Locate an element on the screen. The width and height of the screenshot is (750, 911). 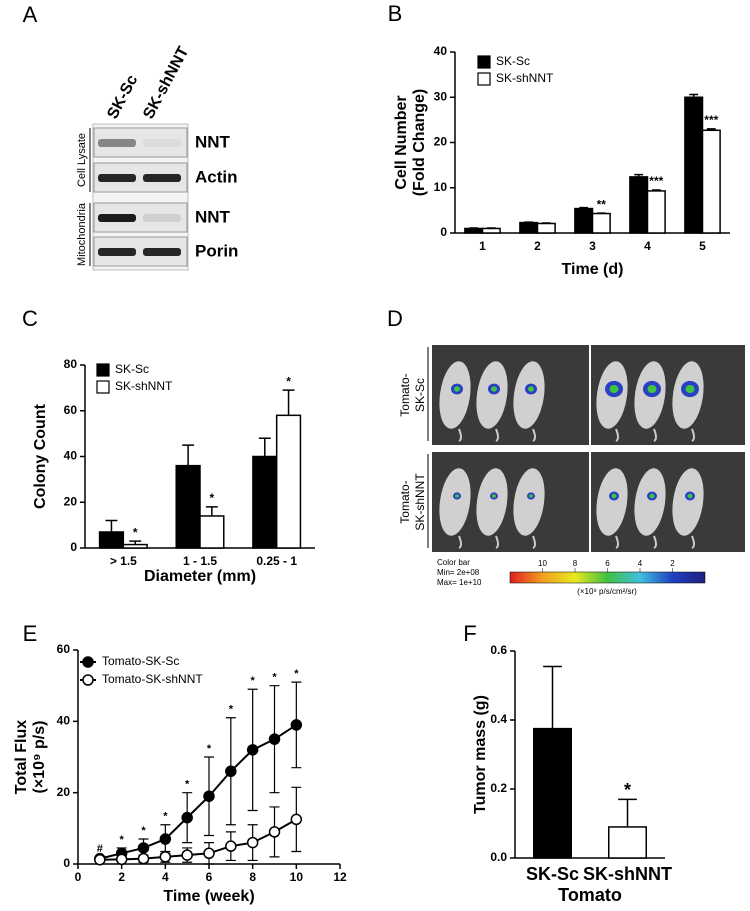
colorbar-tick: 4 is located at coordinates (640, 563).